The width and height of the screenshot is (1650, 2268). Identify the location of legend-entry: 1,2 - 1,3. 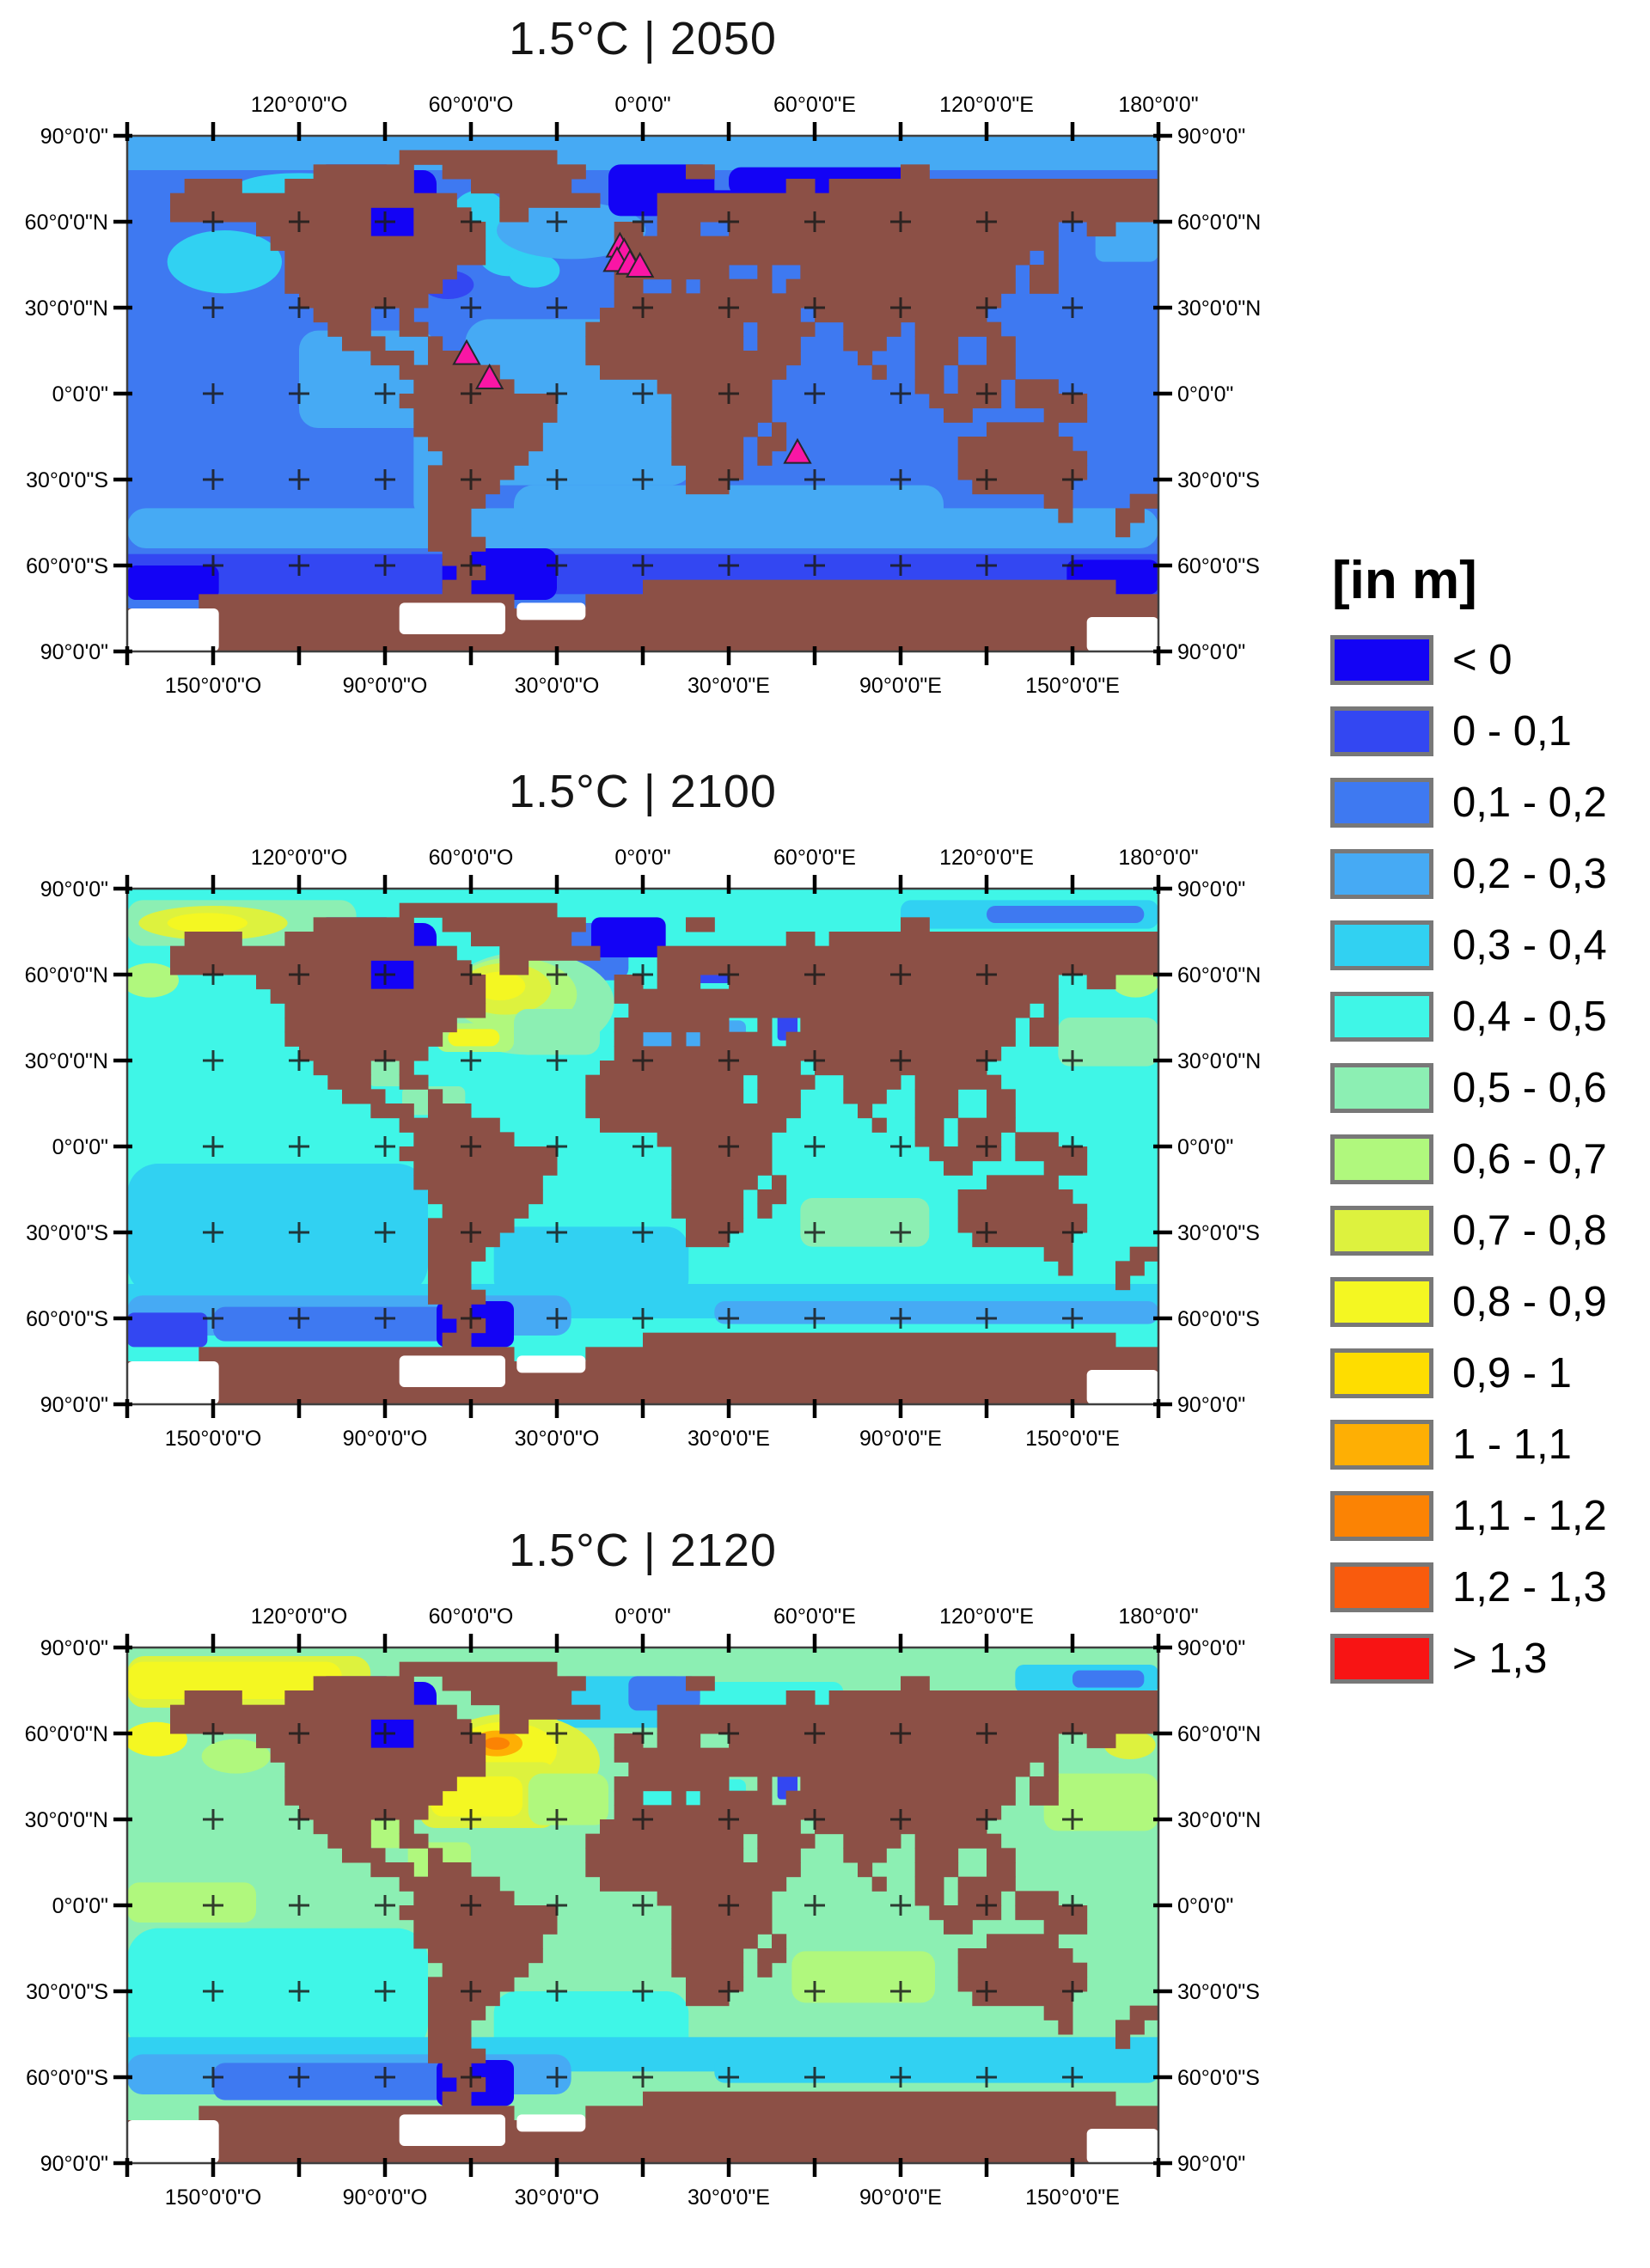
(1489, 1587).